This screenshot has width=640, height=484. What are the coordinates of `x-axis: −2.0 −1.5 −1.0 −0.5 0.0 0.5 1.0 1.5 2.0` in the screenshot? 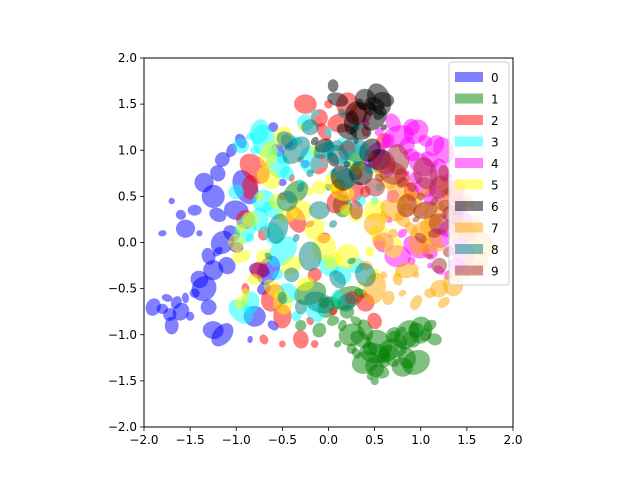 It's located at (326, 437).